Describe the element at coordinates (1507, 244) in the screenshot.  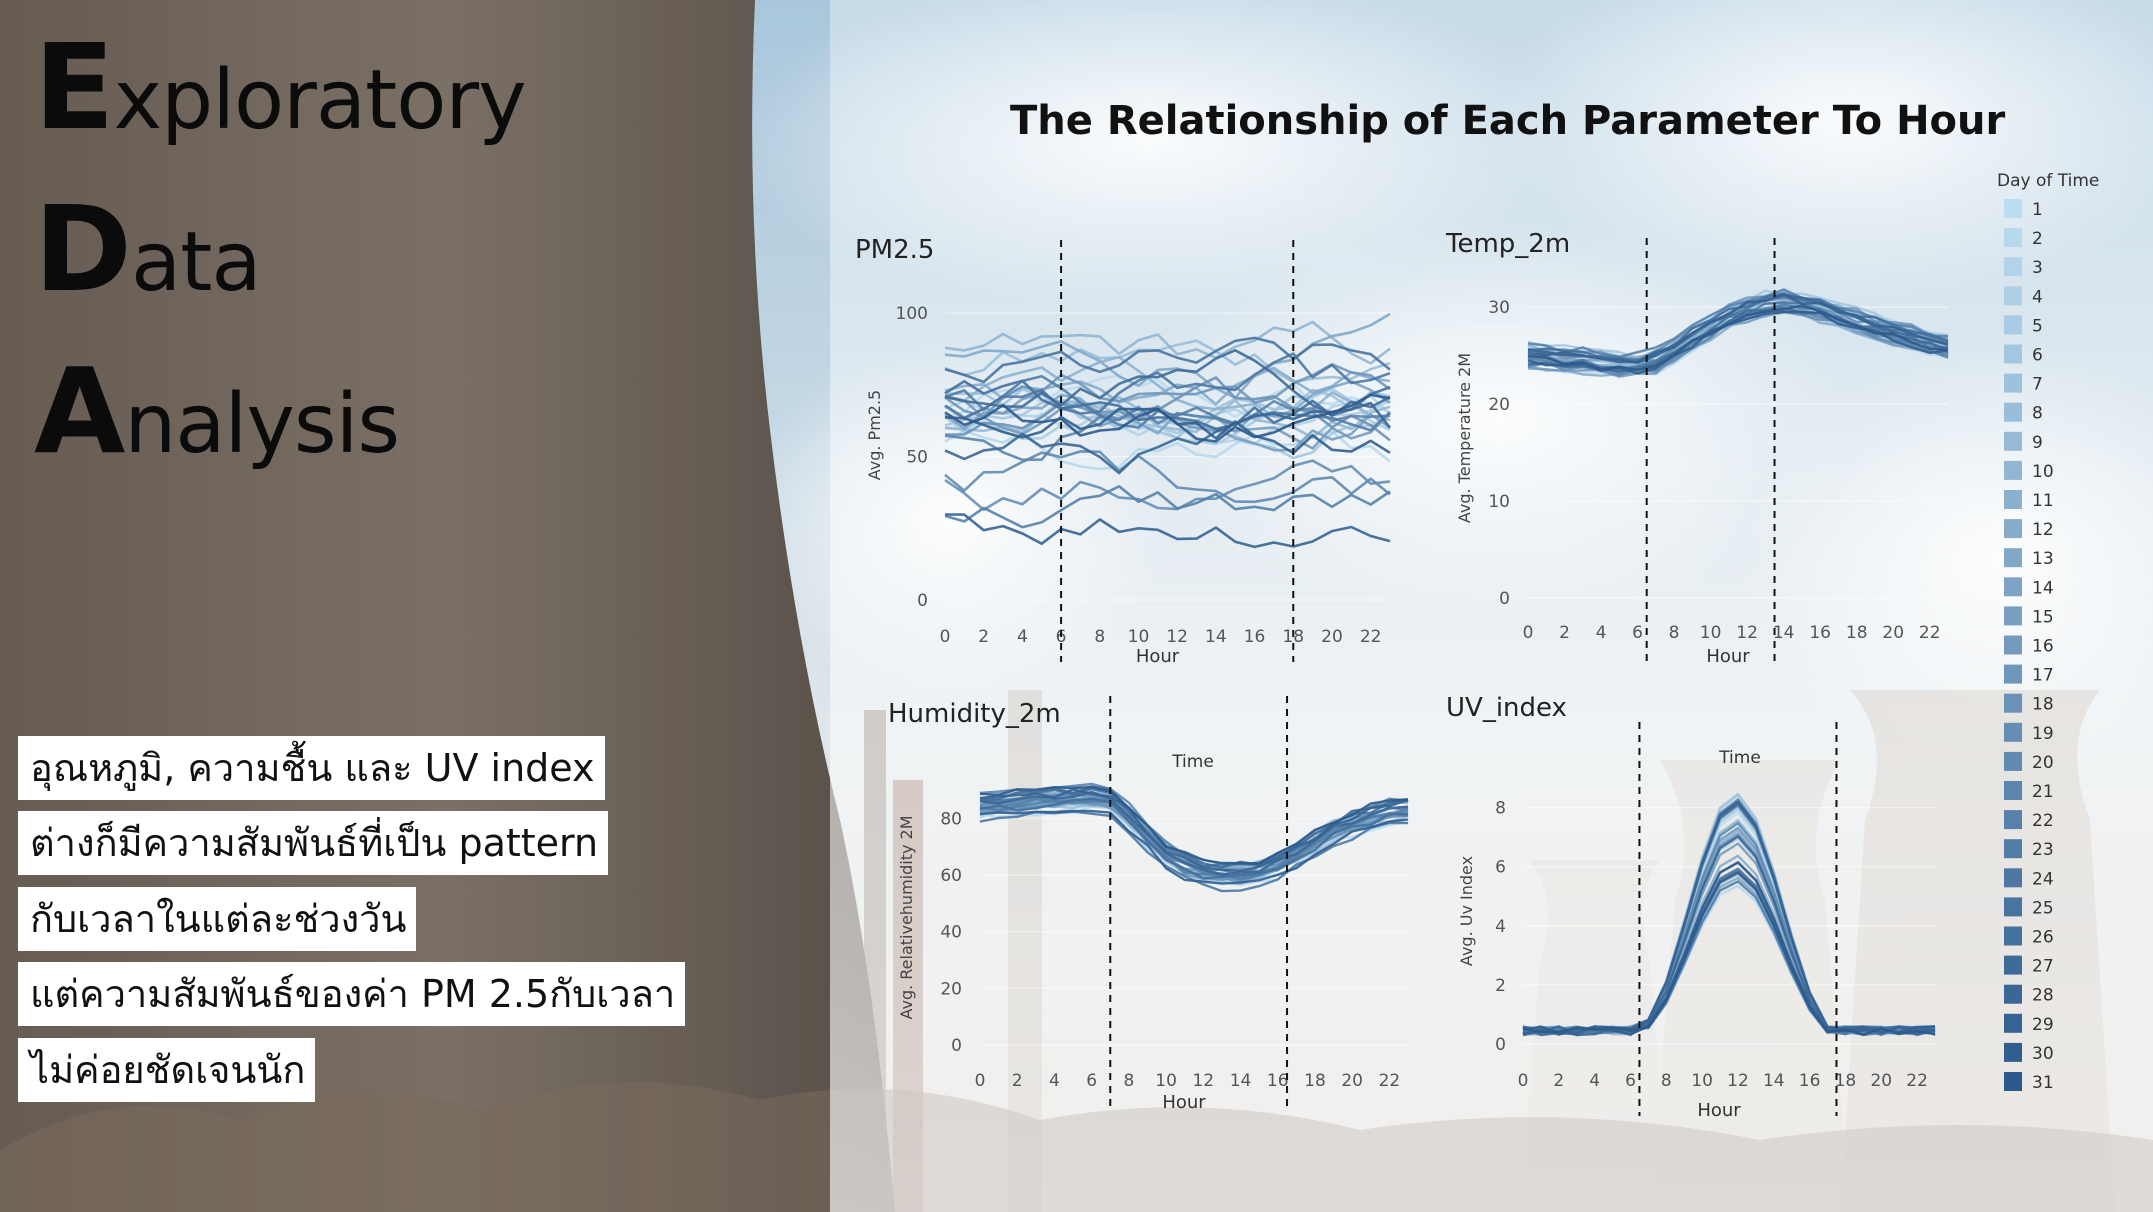
I see `chart-title: Temp_2m` at that location.